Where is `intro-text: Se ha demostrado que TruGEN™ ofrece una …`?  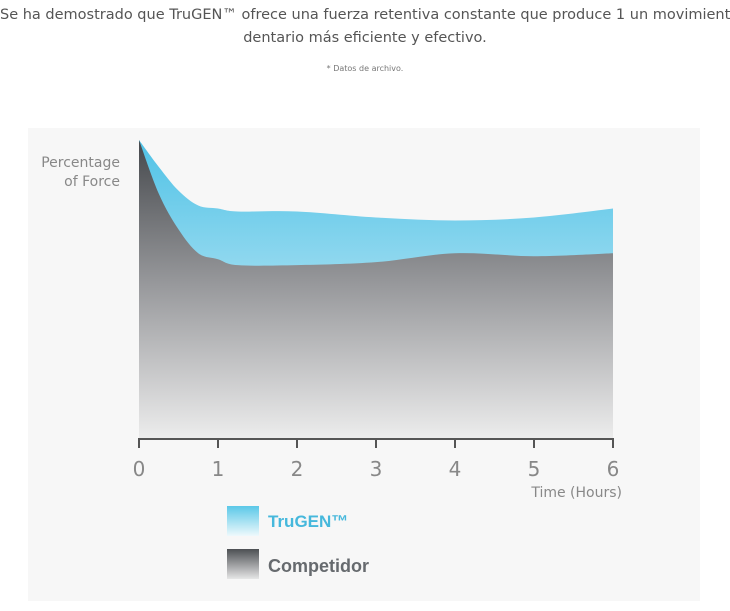 intro-text: Se ha demostrado que TruGEN™ ofrece una … is located at coordinates (365, 27).